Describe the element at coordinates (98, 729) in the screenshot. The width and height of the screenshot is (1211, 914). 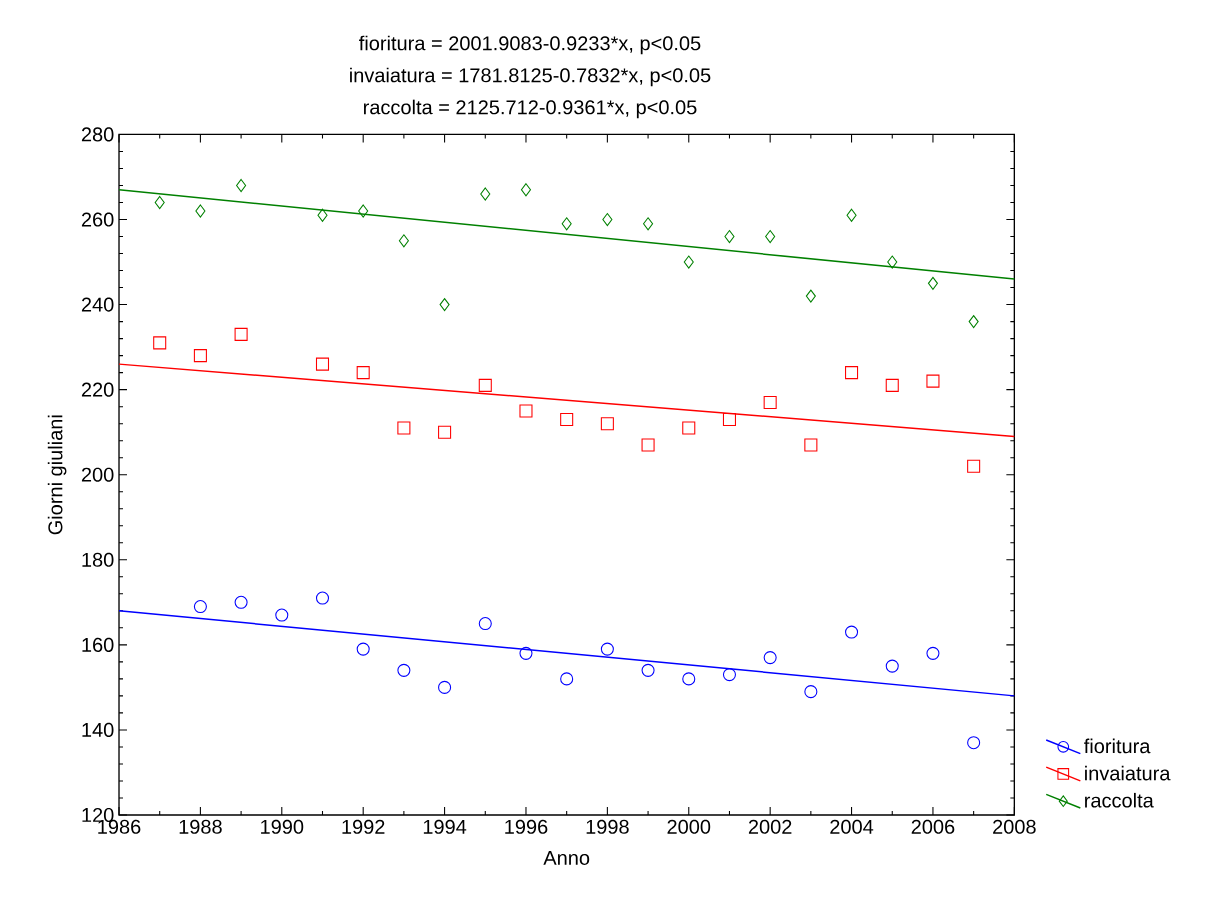
I see `y-tick-label: 140` at that location.